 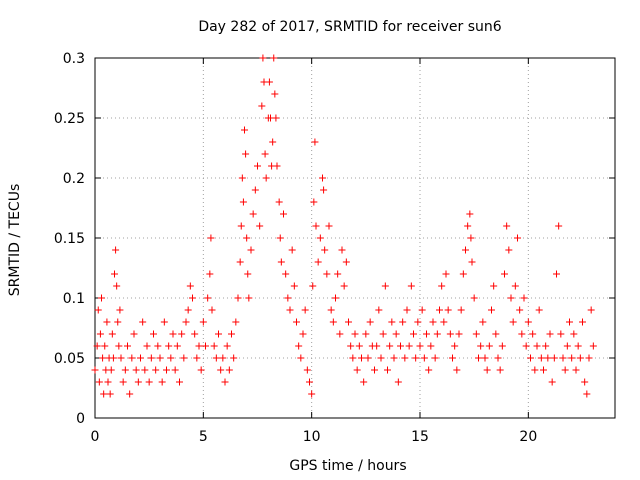 What do you see at coordinates (74, 59) in the screenshot?
I see `y-tick-label: 0.3` at bounding box center [74, 59].